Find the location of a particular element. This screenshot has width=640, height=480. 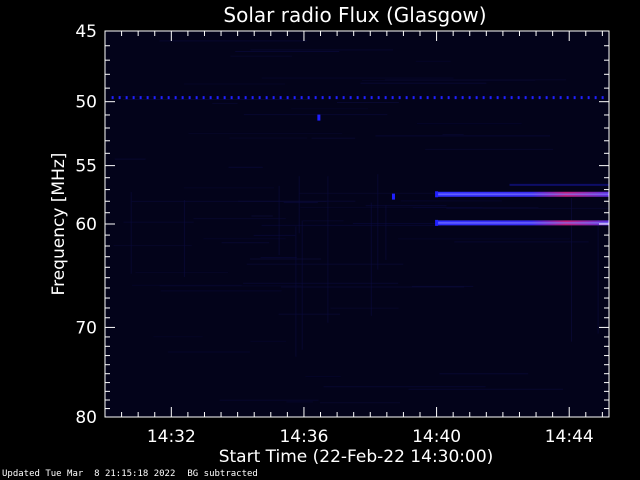

x-tick-label: 14:40 is located at coordinates (436, 437).